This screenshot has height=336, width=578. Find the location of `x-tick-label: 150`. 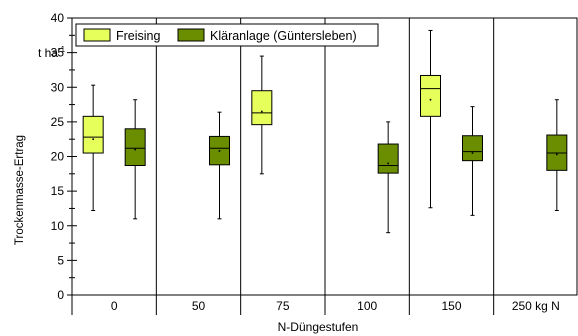

x-tick-label: 150 is located at coordinates (451, 306).